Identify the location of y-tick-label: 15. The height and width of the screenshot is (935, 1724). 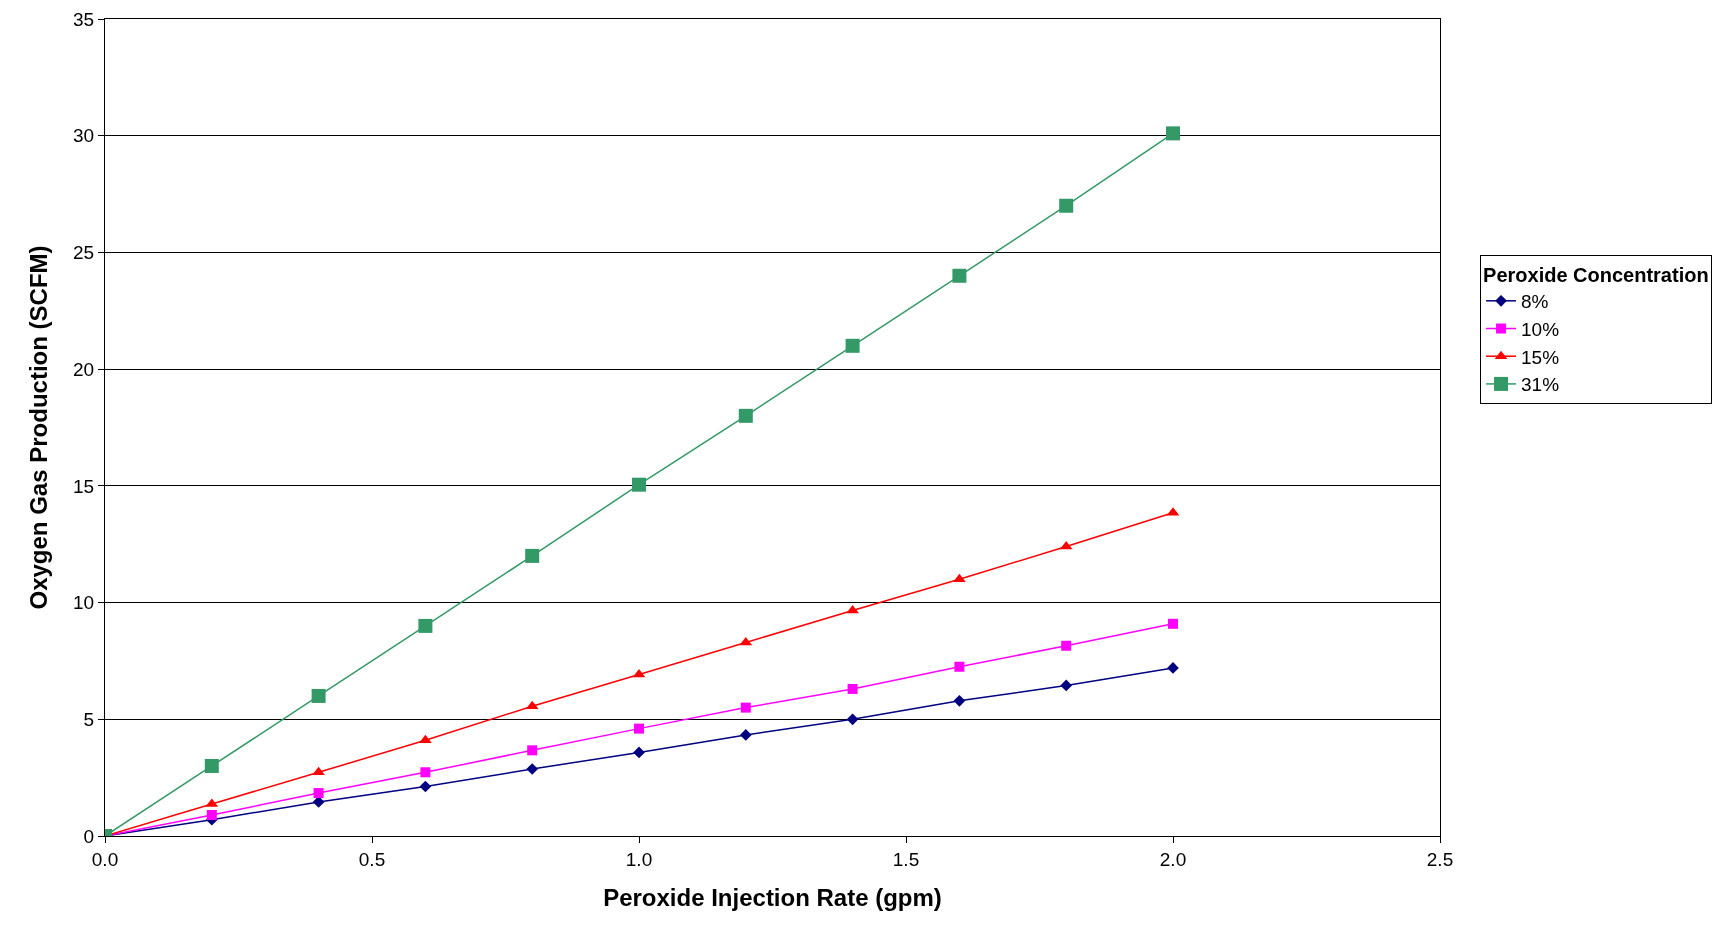
(84, 486).